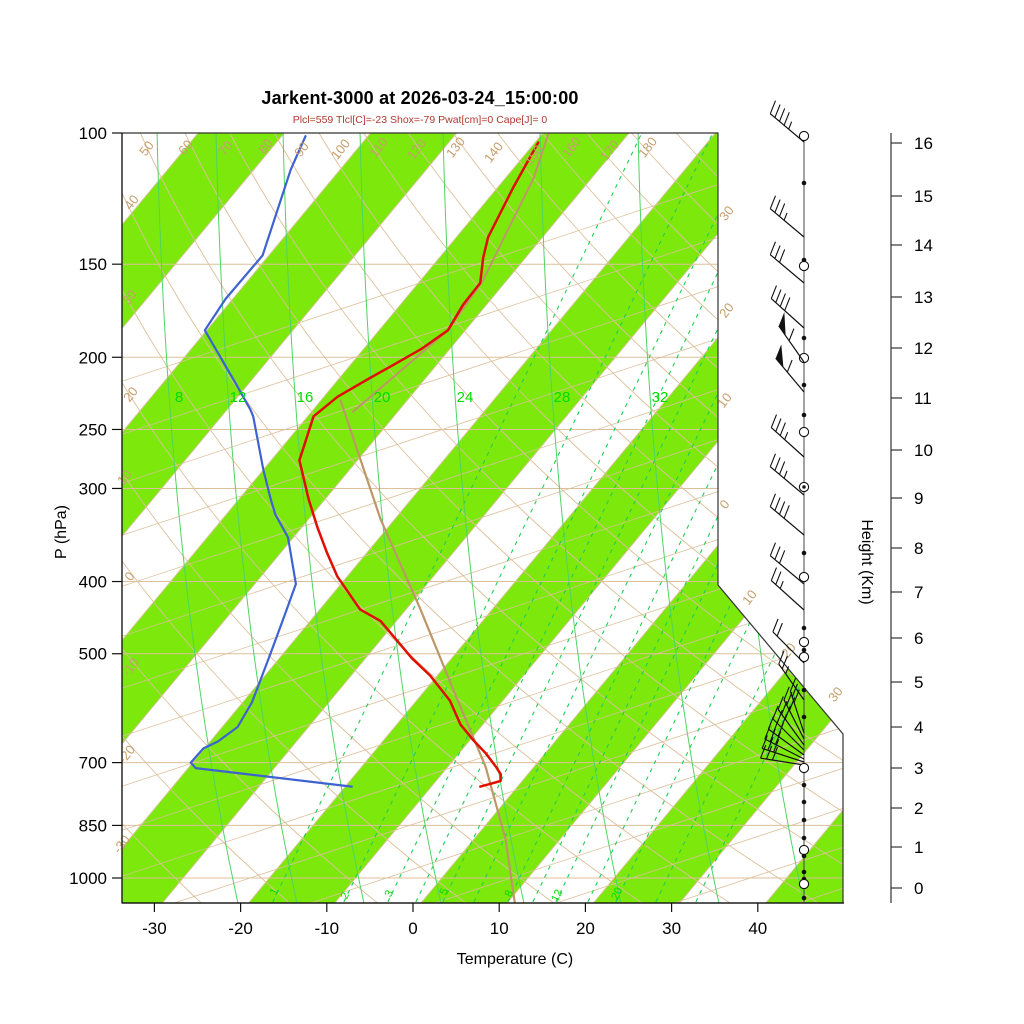 This screenshot has width=1024, height=1024. Describe the element at coordinates (515, 959) in the screenshot. I see `temperature-axis-label: Temperature (C)` at that location.